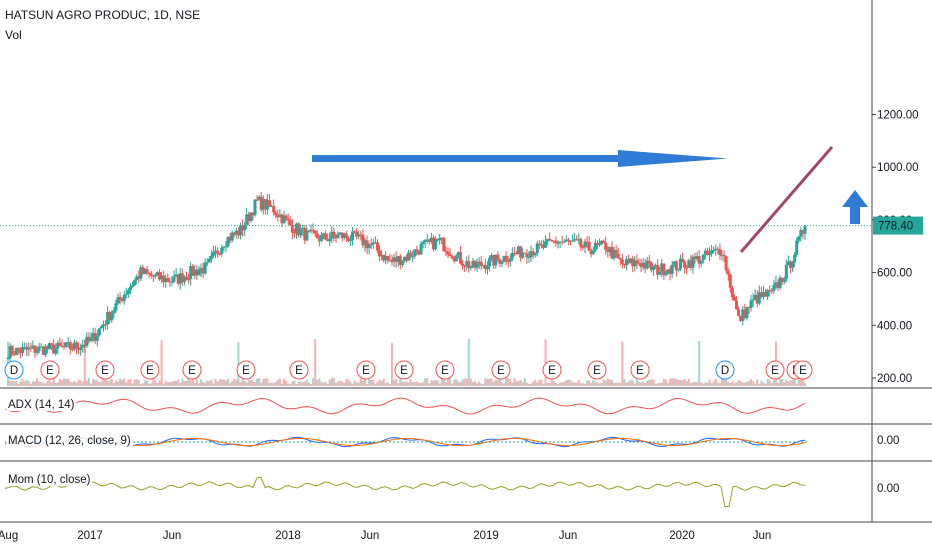 This screenshot has width=932, height=550. What do you see at coordinates (888, 489) in the screenshot?
I see `momentum-axis-tick: 0.00` at bounding box center [888, 489].